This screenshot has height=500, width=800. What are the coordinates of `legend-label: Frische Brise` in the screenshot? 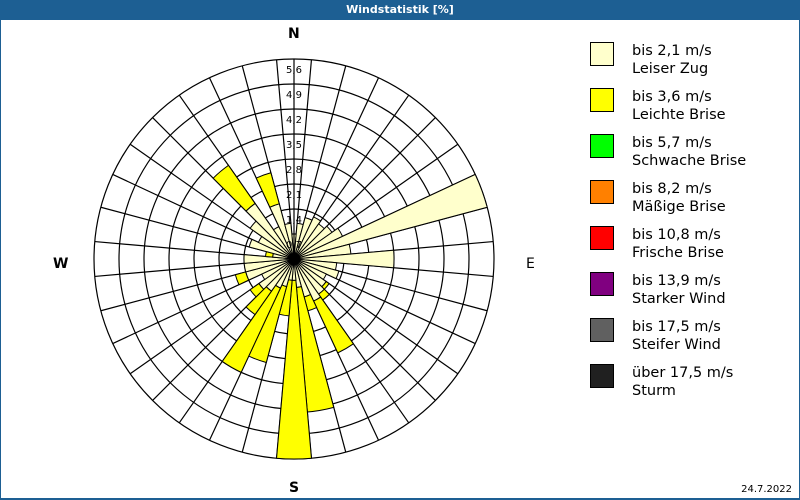 It's located at (678, 253).